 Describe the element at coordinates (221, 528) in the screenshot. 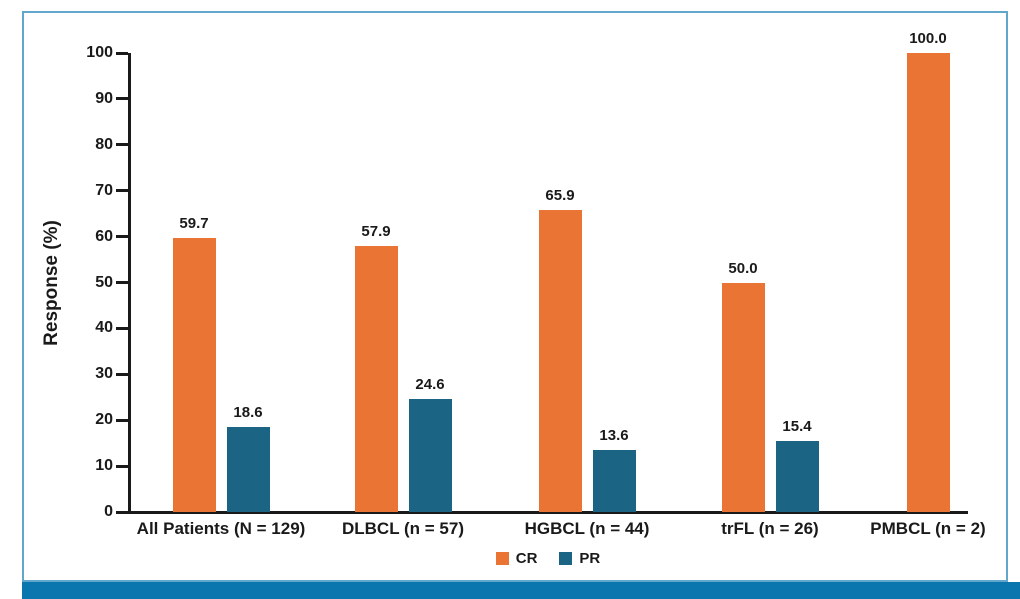

I see `x-category-label: All Patients (N = 129)` at that location.